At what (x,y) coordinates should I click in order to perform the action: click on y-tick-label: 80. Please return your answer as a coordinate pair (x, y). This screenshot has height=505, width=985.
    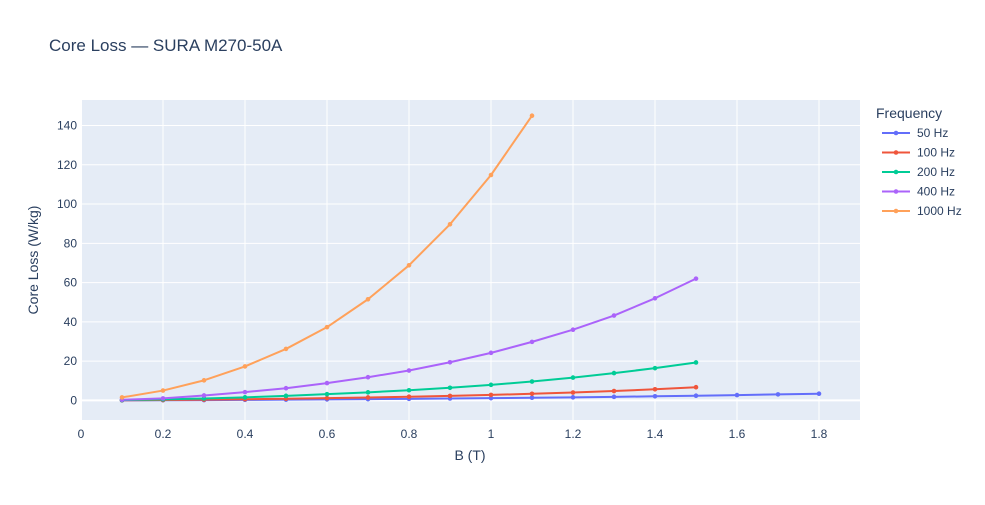
    Looking at the image, I should click on (71, 243).